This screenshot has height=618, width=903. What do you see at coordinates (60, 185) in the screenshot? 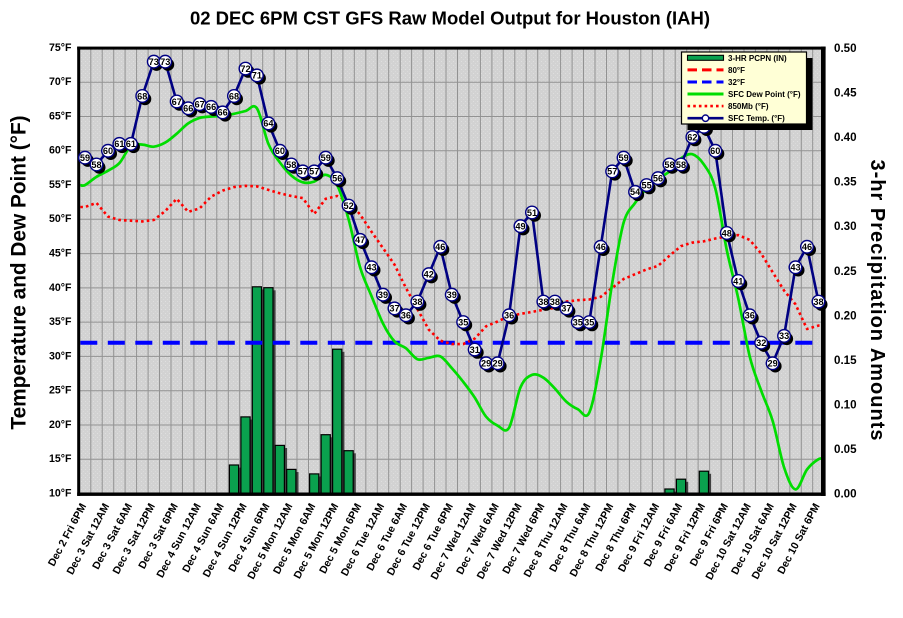
I see `svg-text: 55°F` at bounding box center [60, 185].